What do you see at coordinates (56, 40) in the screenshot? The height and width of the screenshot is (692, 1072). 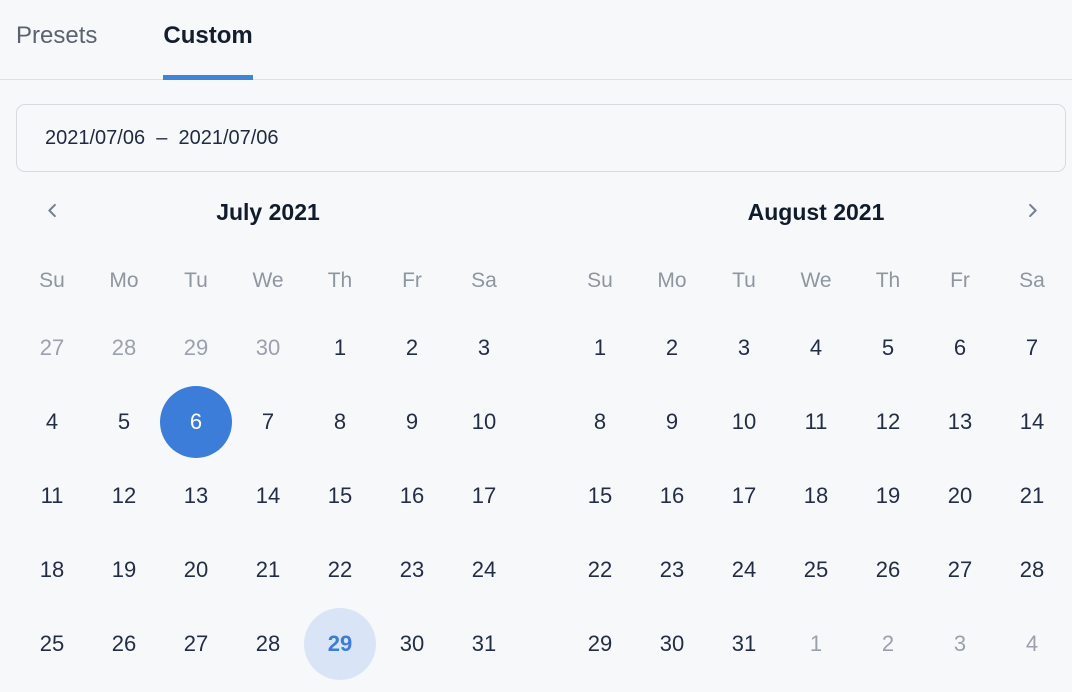 I see `tab-presets: Presets` at bounding box center [56, 40].